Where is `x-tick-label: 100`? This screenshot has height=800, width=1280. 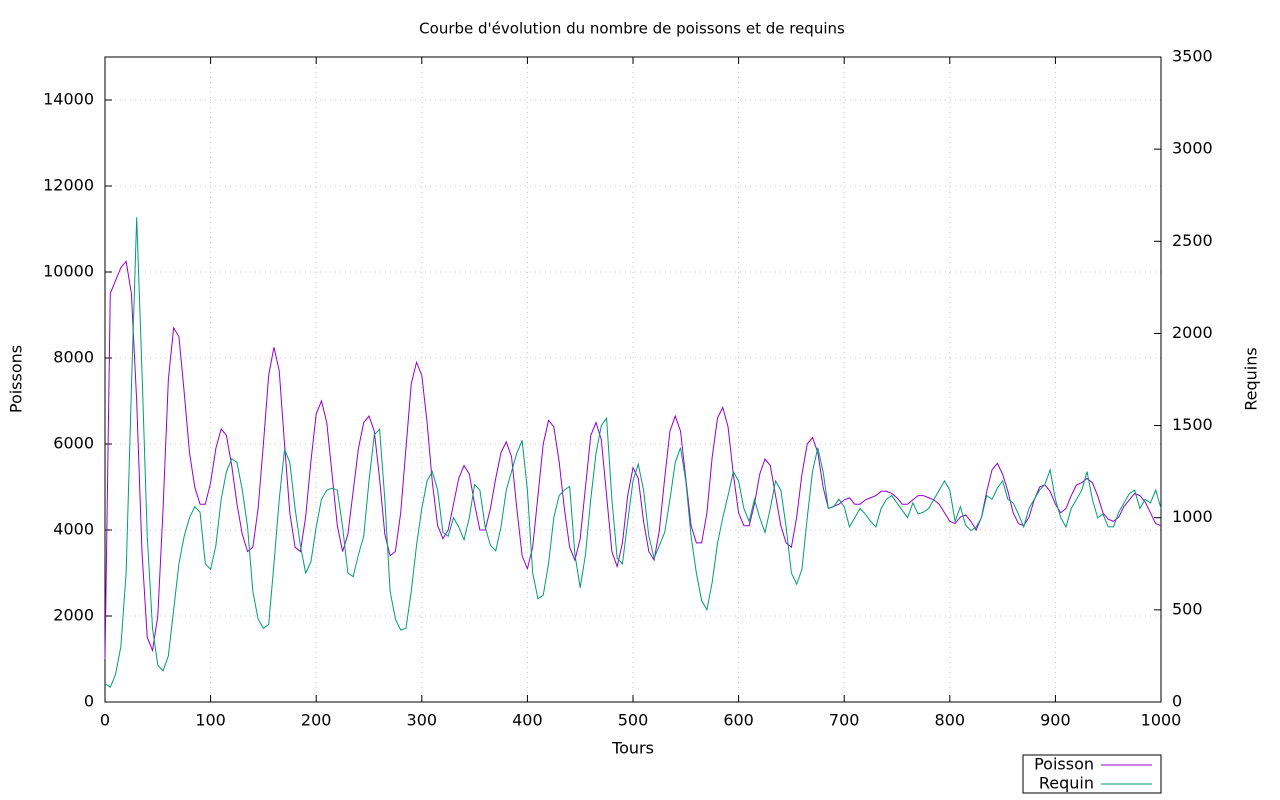 x-tick-label: 100 is located at coordinates (210, 720).